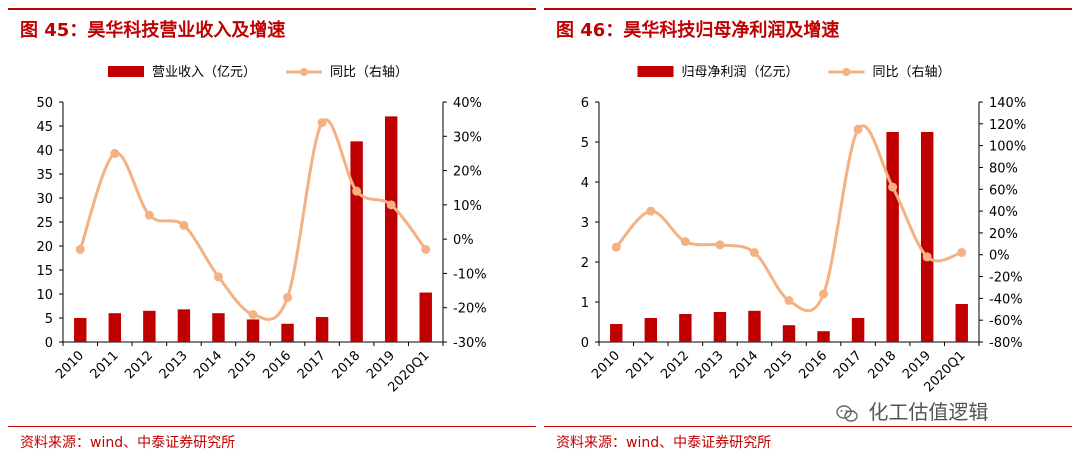 The width and height of the screenshot is (1080, 459). I want to click on left-axis-tick-label: 40, so click(44, 151).